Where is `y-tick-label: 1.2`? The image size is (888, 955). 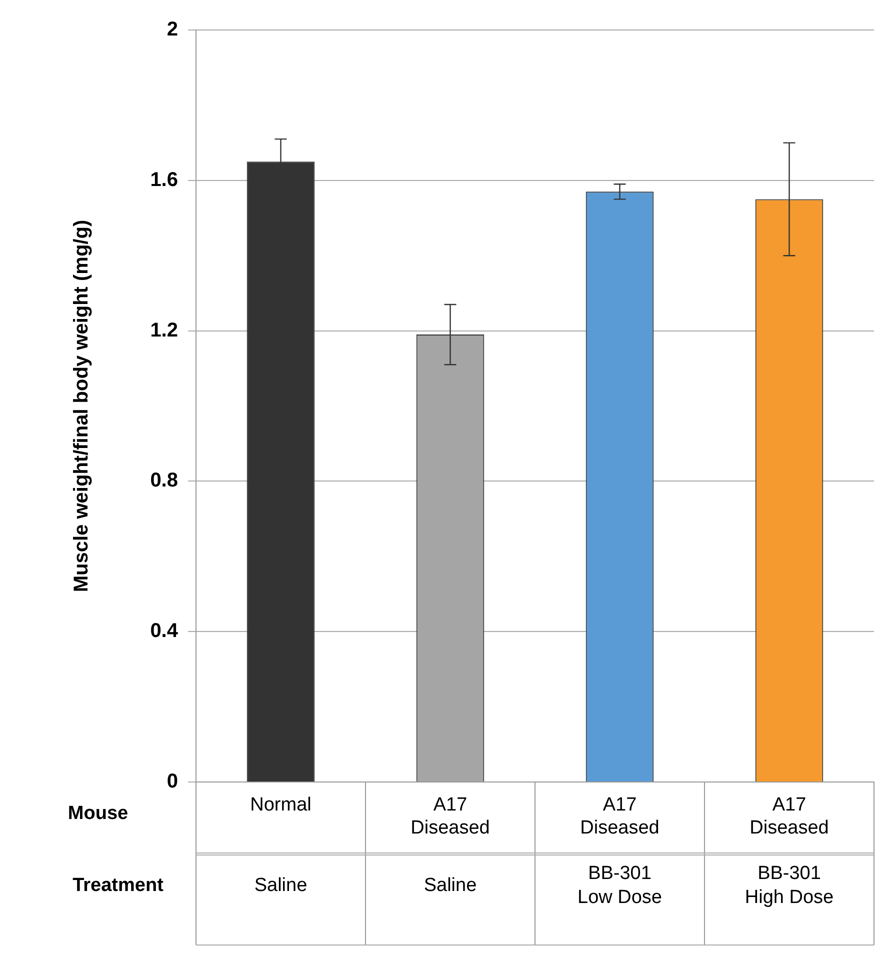 y-tick-label: 1.2 is located at coordinates (164, 330).